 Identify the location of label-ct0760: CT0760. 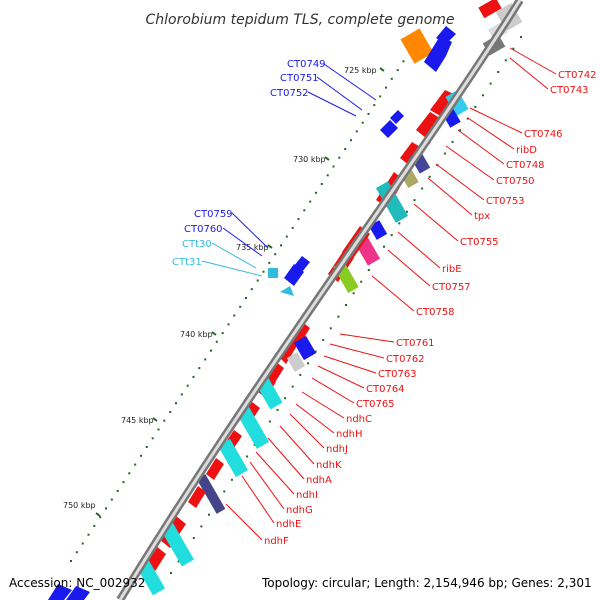
(203, 229).